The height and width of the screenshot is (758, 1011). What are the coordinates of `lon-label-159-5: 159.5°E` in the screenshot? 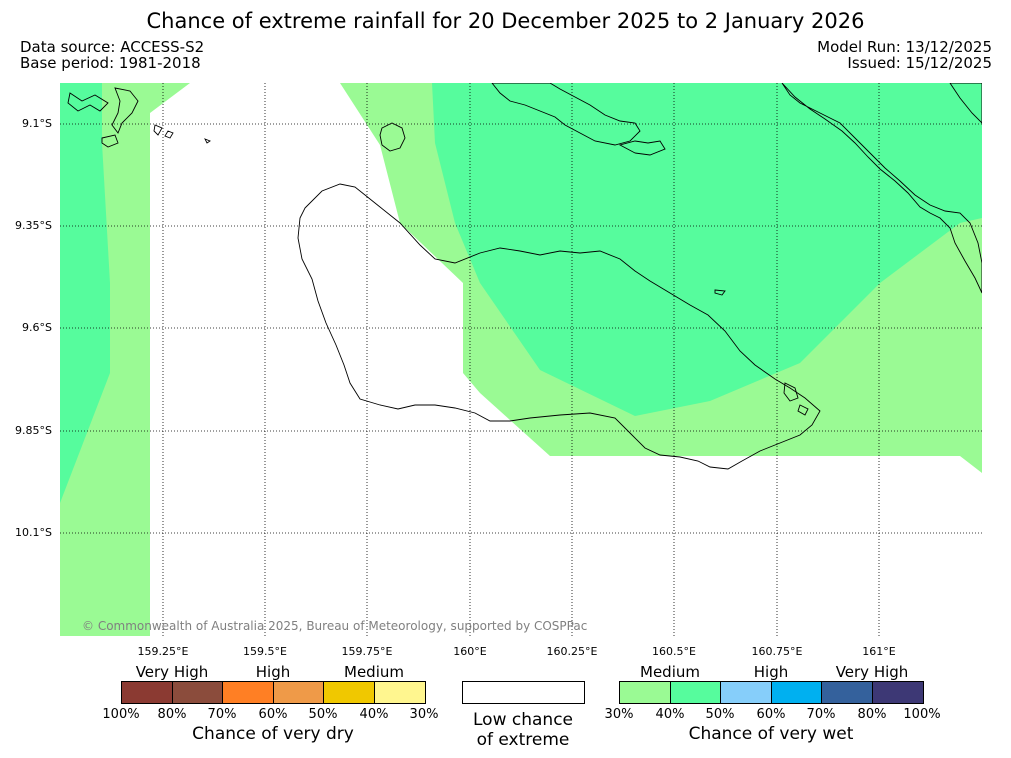 It's located at (265, 651).